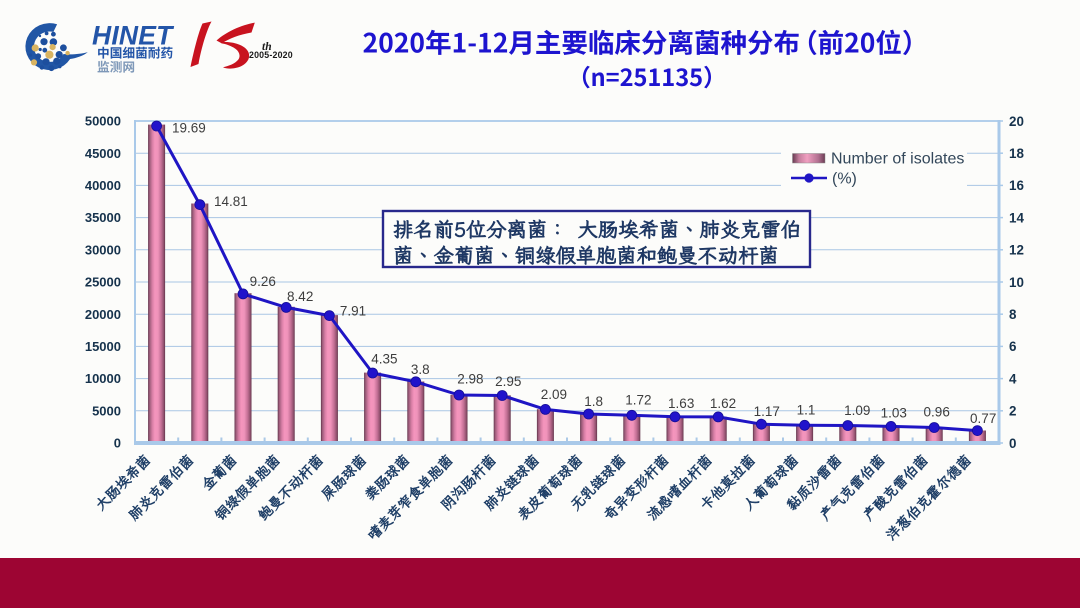  What do you see at coordinates (189, 128) in the screenshot?
I see `svg-text: 19.69` at bounding box center [189, 128].